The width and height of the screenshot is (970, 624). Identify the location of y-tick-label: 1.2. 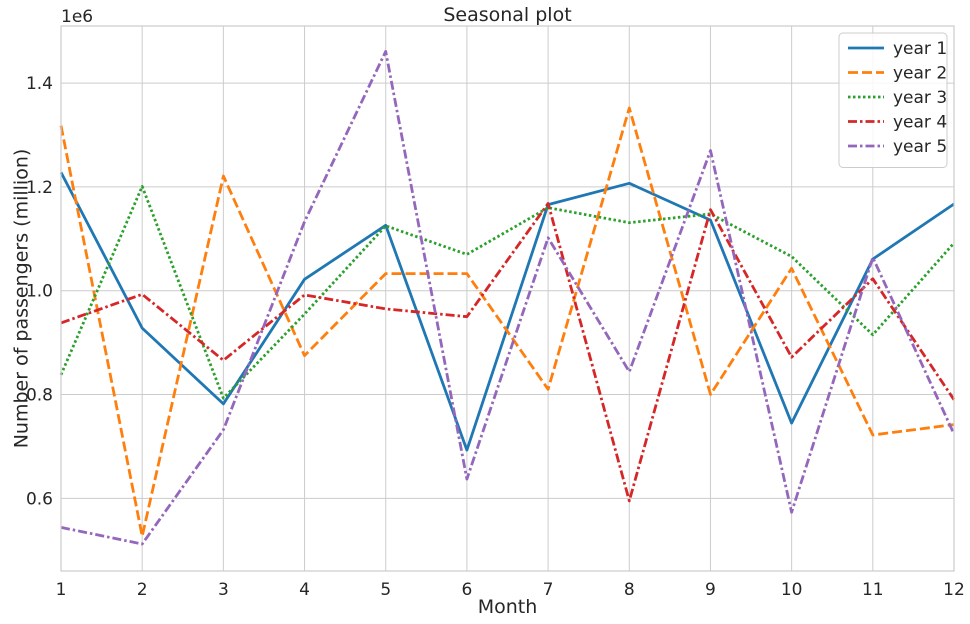
(39, 188).